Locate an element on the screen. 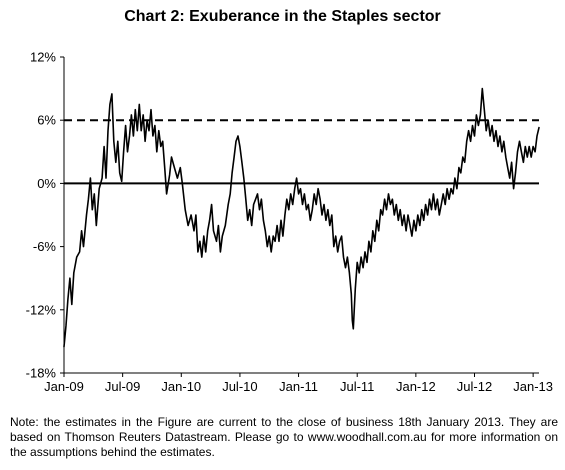  x-tick-label: Jan-12 is located at coordinates (416, 386).